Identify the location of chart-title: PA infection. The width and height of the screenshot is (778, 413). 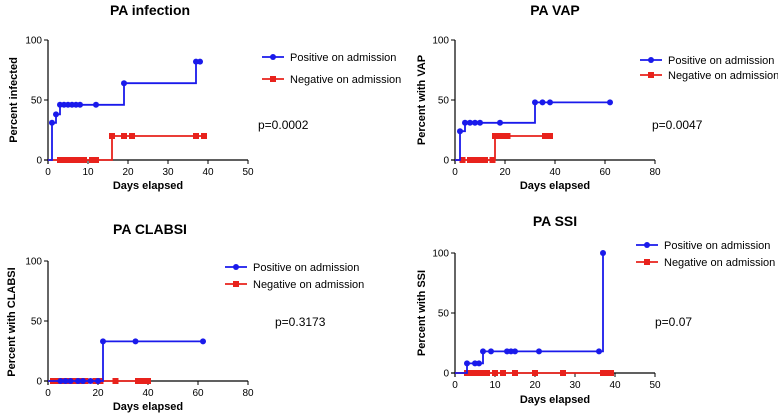
(150, 10).